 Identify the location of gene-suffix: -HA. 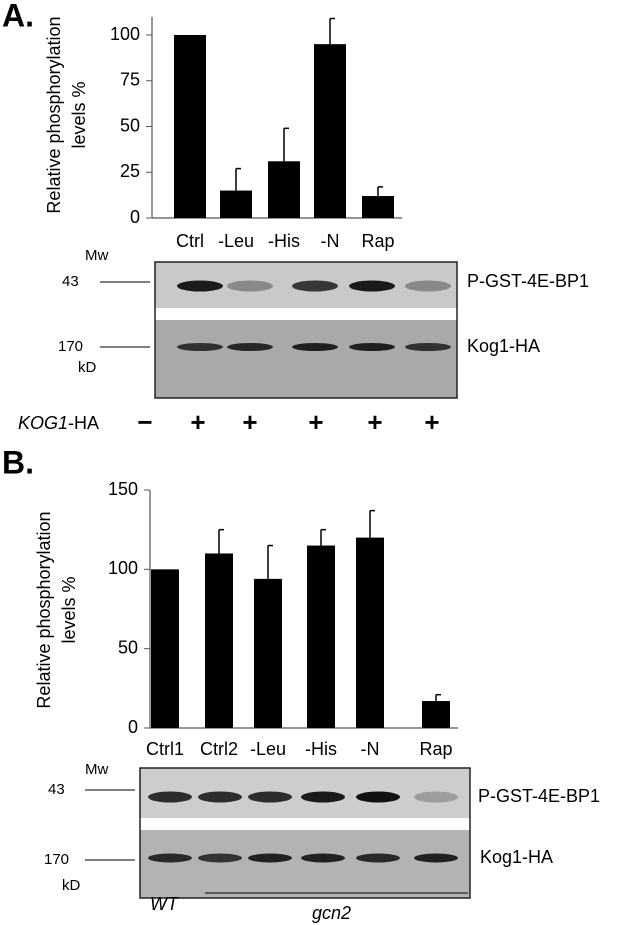
(83, 423).